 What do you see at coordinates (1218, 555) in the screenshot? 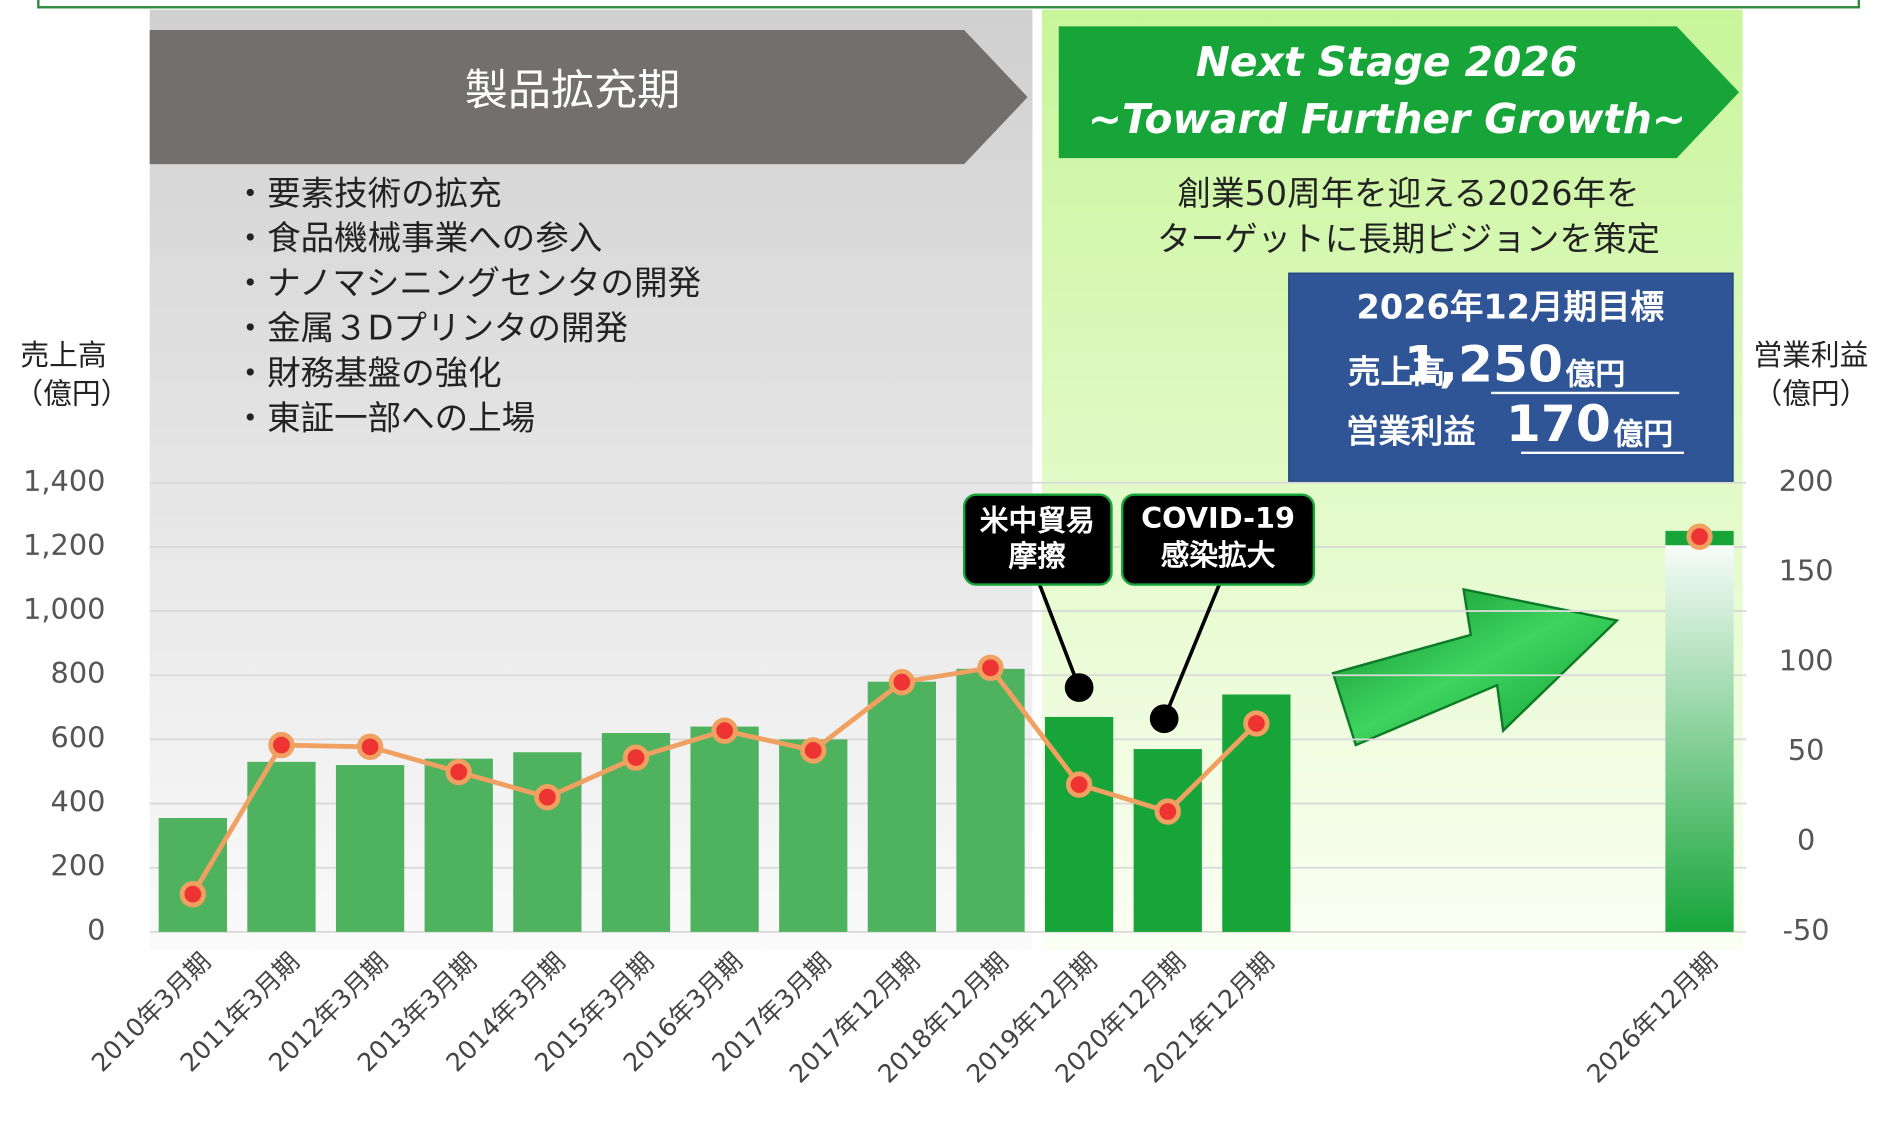
I see `callout-text: 感染拡大` at bounding box center [1218, 555].